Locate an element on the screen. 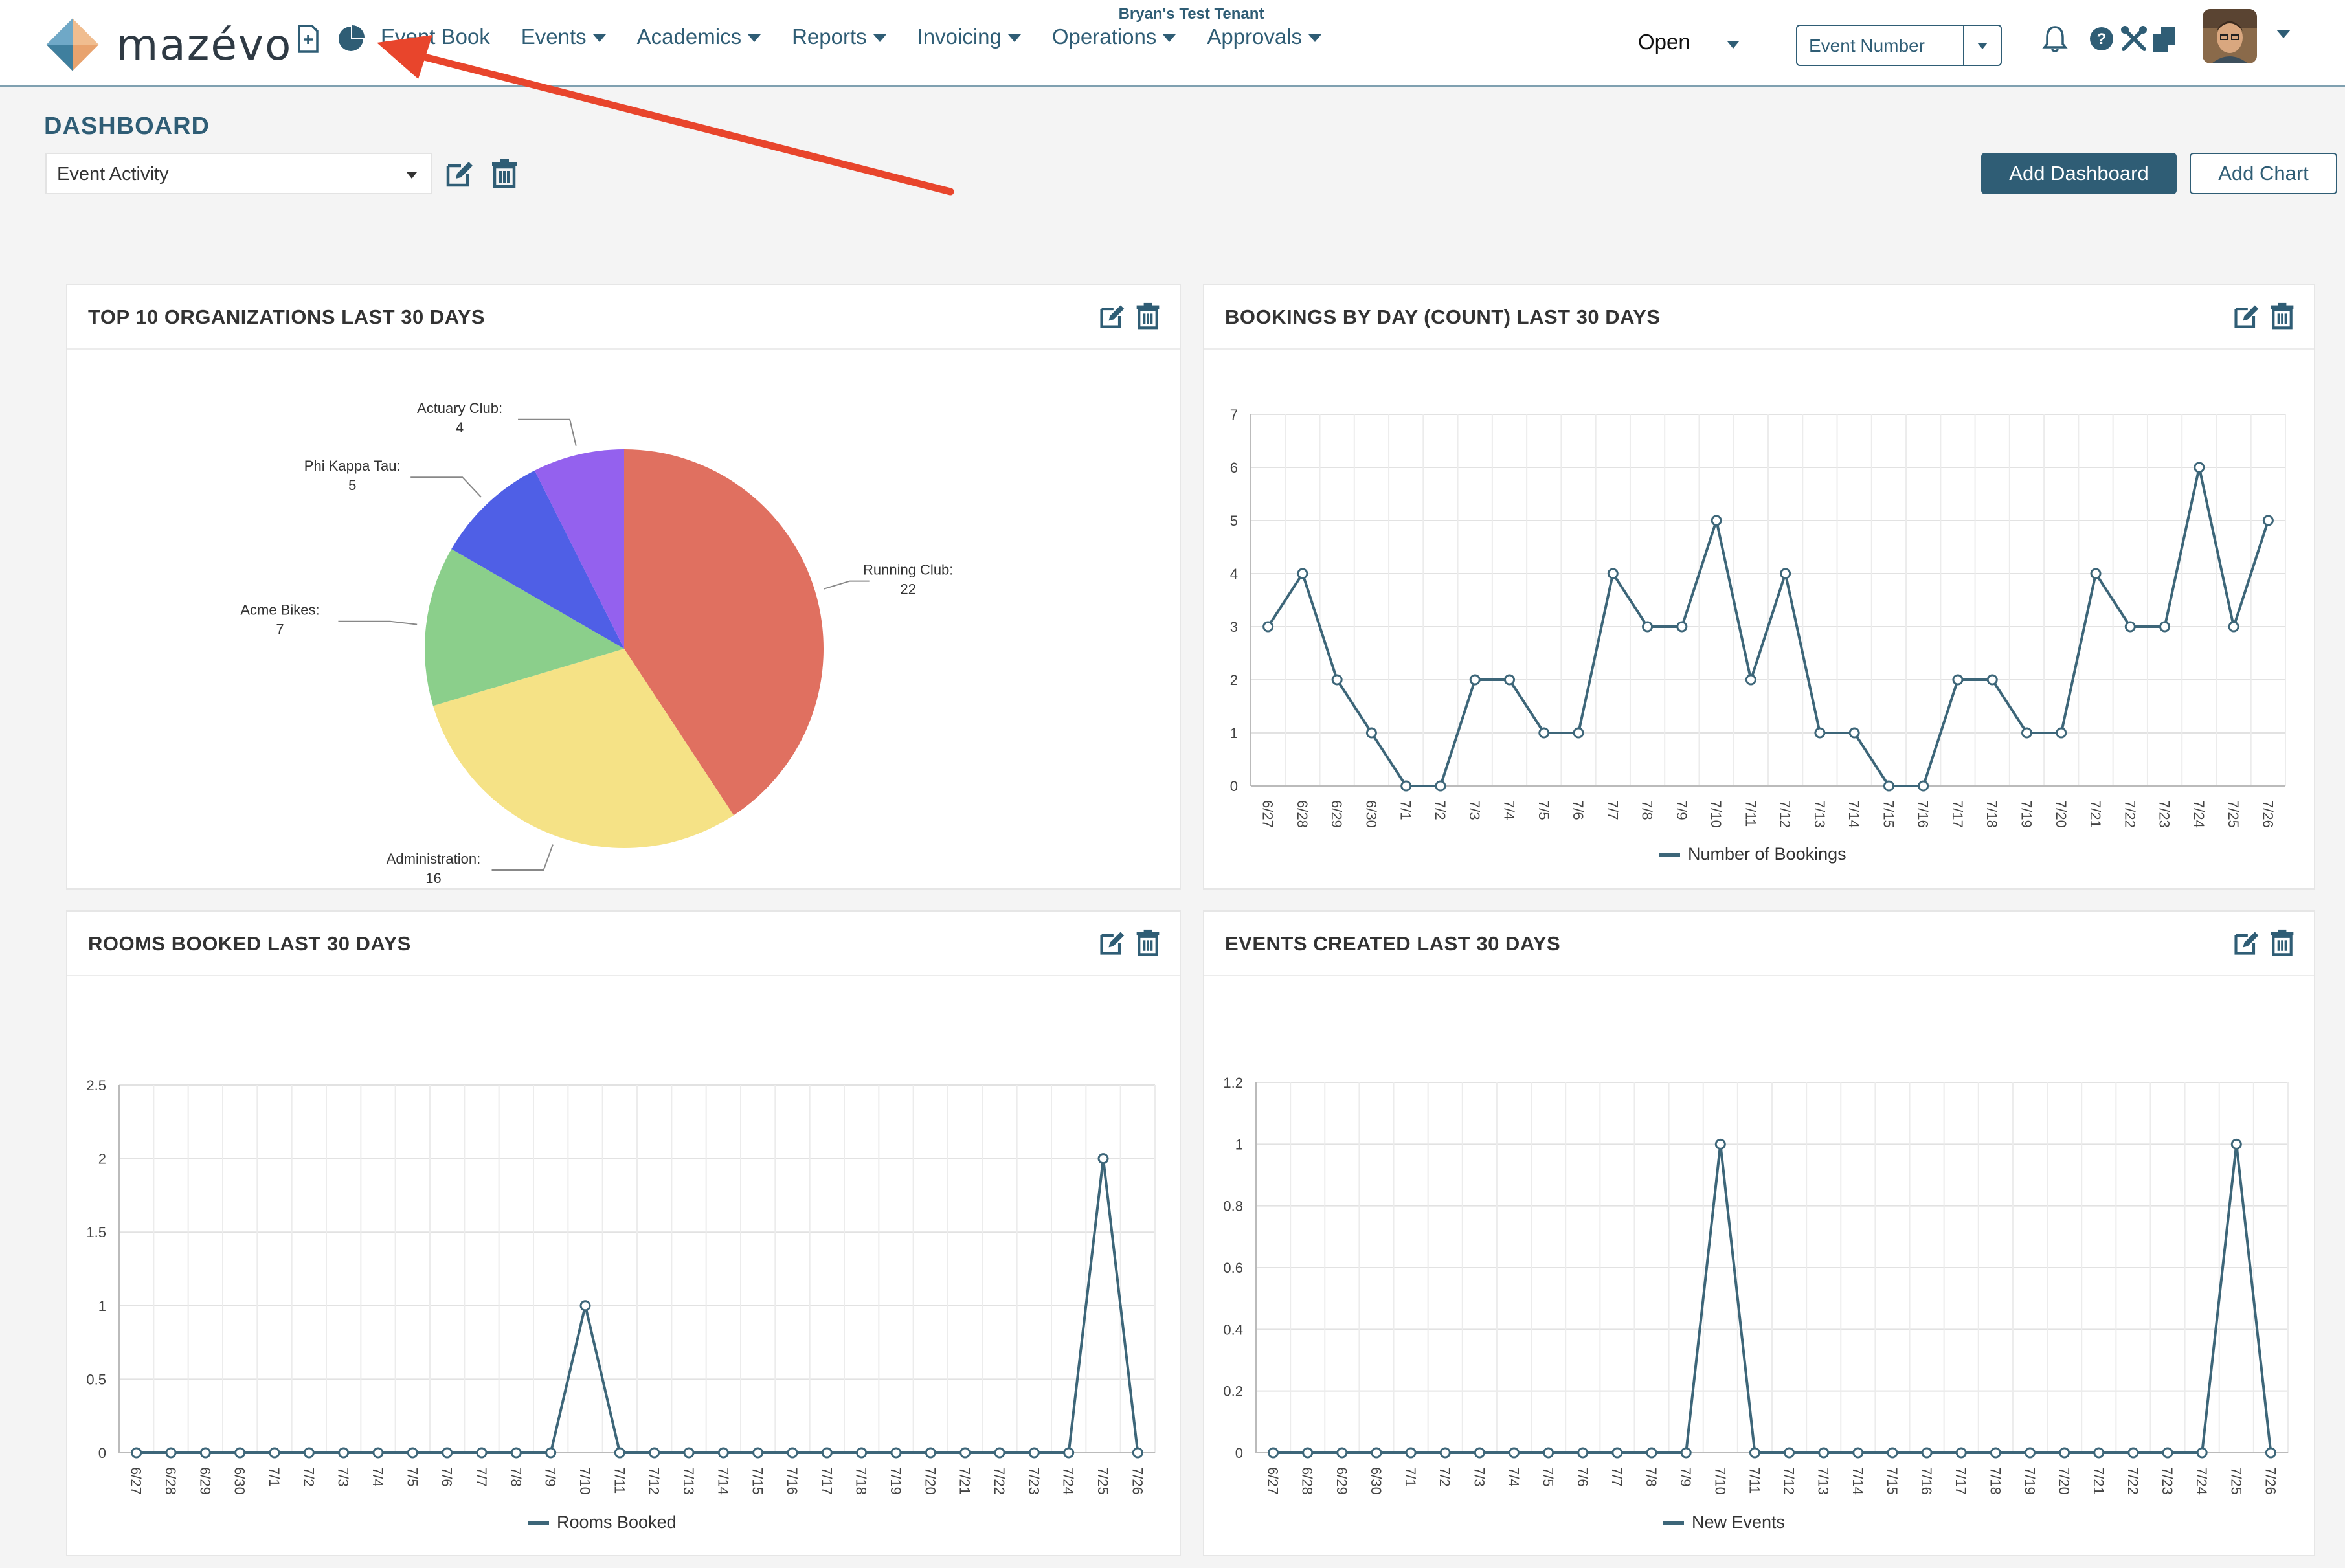  x-tick-label: 6/28 is located at coordinates (1307, 1481).